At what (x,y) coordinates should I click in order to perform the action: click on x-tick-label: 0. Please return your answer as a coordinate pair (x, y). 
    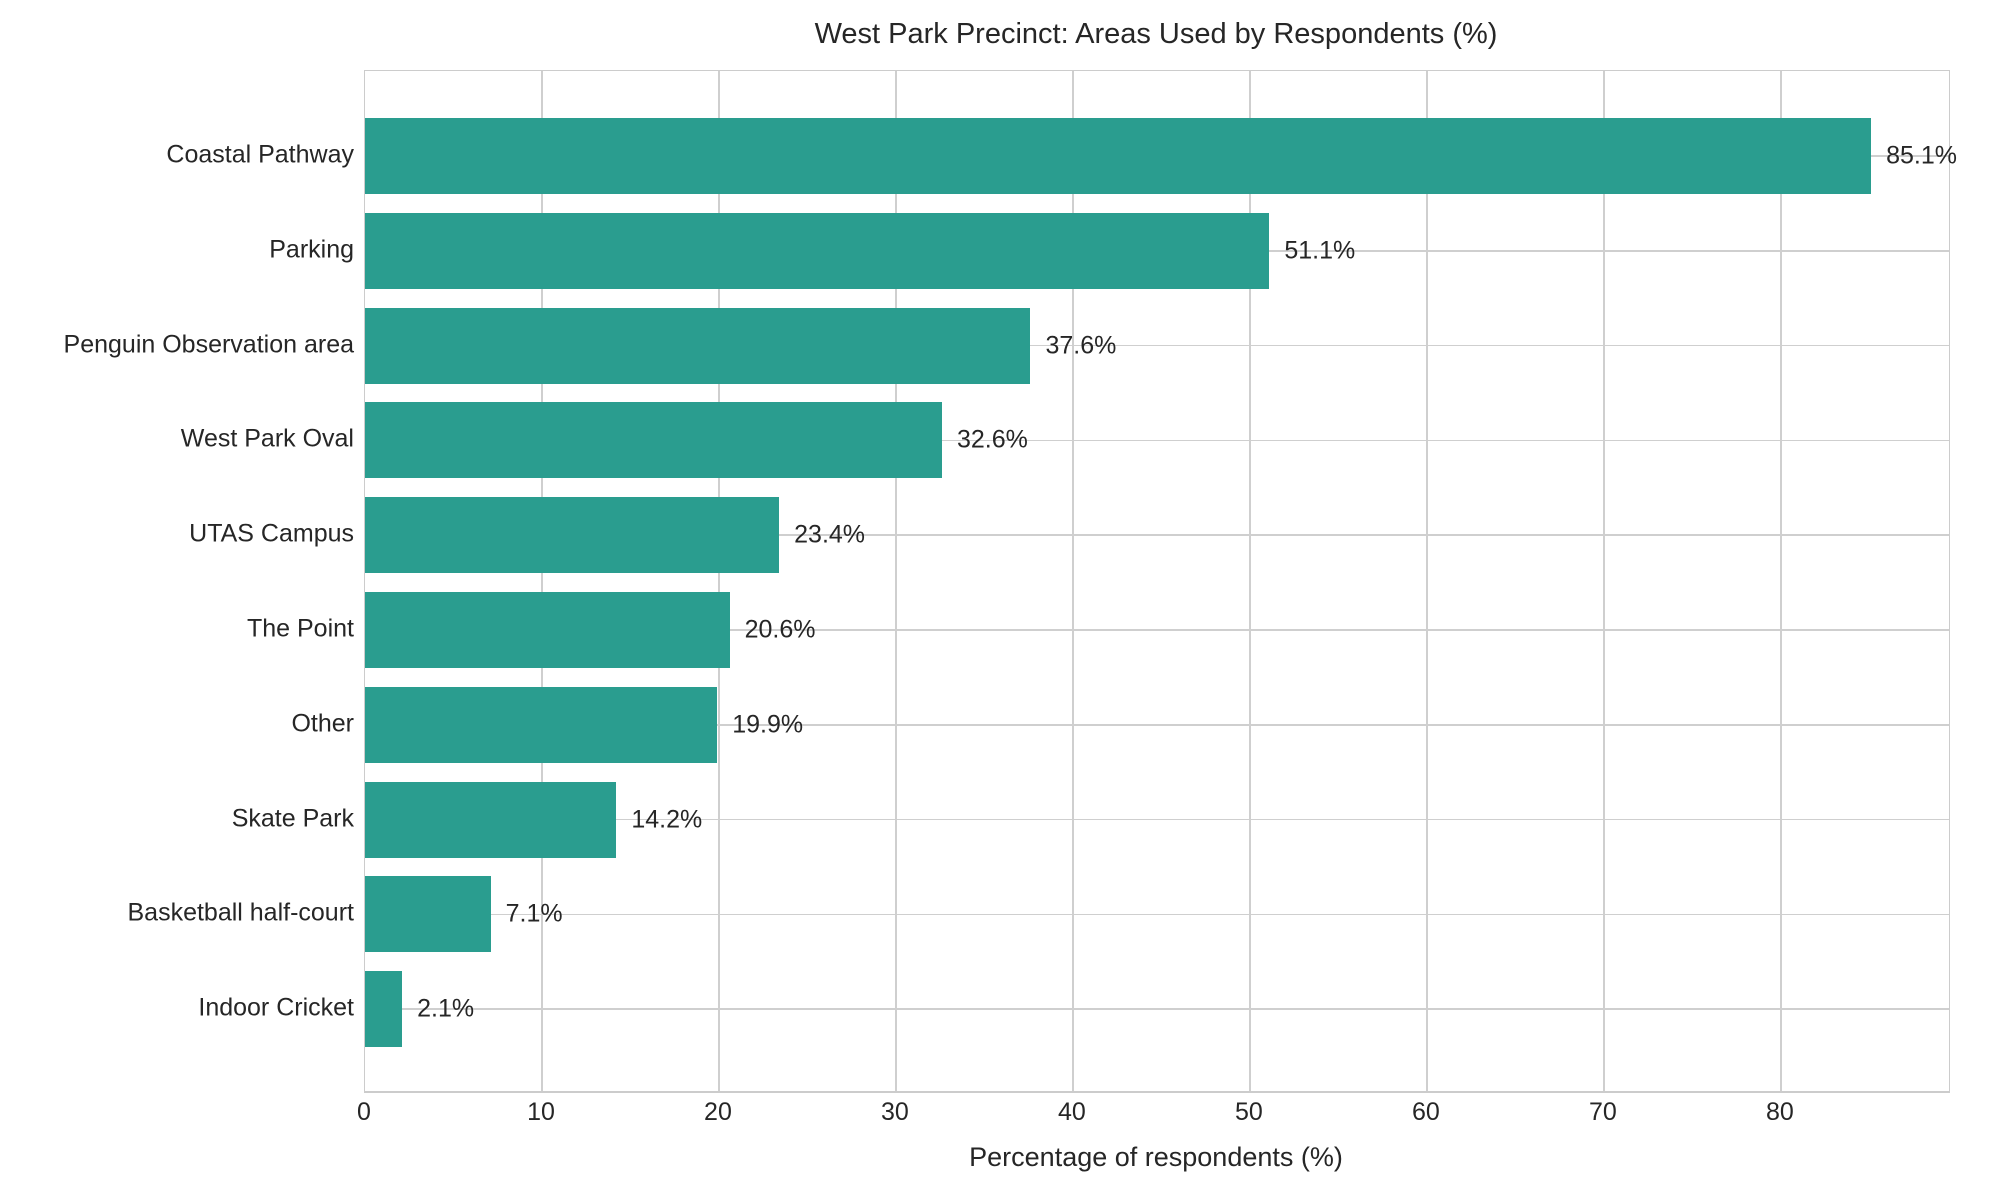
    Looking at the image, I should click on (364, 1112).